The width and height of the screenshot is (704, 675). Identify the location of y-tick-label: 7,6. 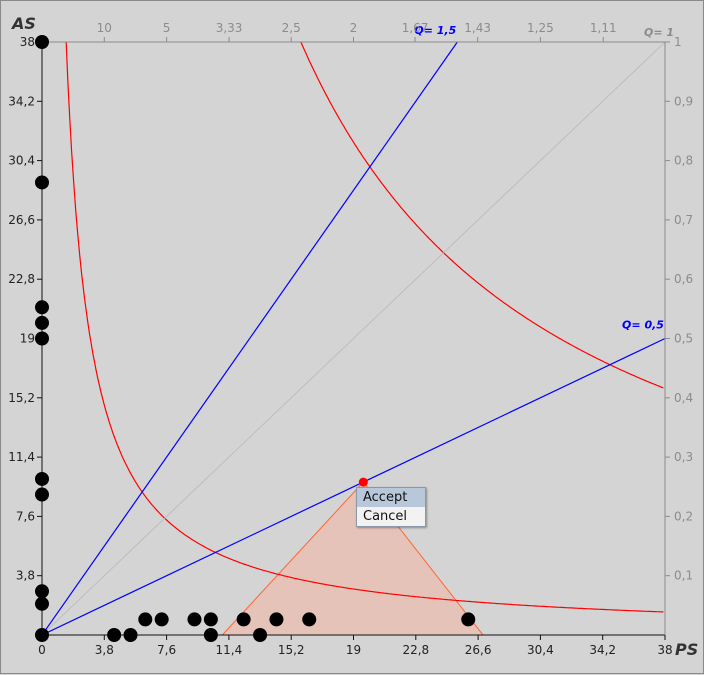
(25, 516).